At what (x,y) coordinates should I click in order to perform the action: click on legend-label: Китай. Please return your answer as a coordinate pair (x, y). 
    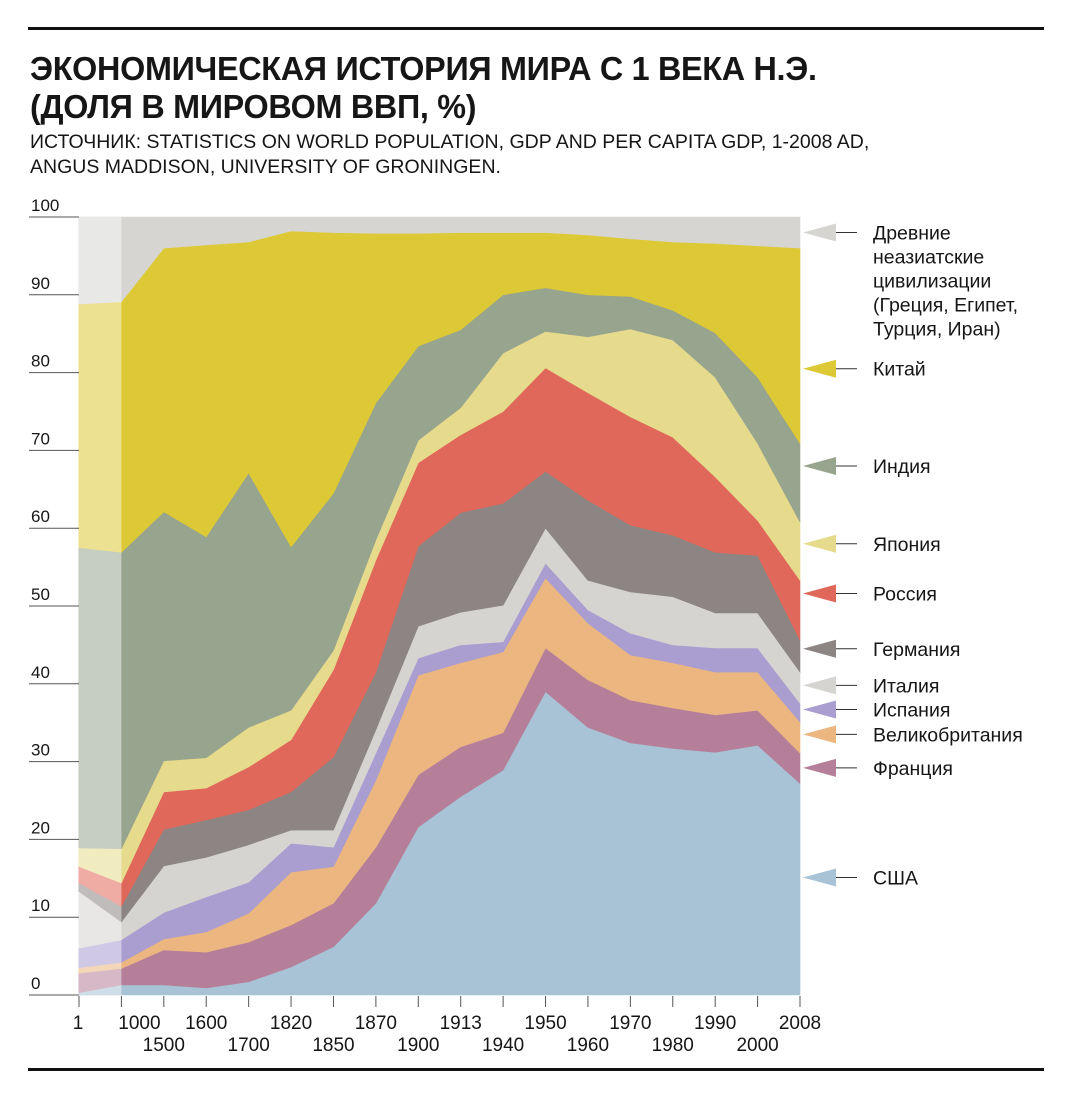
    Looking at the image, I should click on (899, 370).